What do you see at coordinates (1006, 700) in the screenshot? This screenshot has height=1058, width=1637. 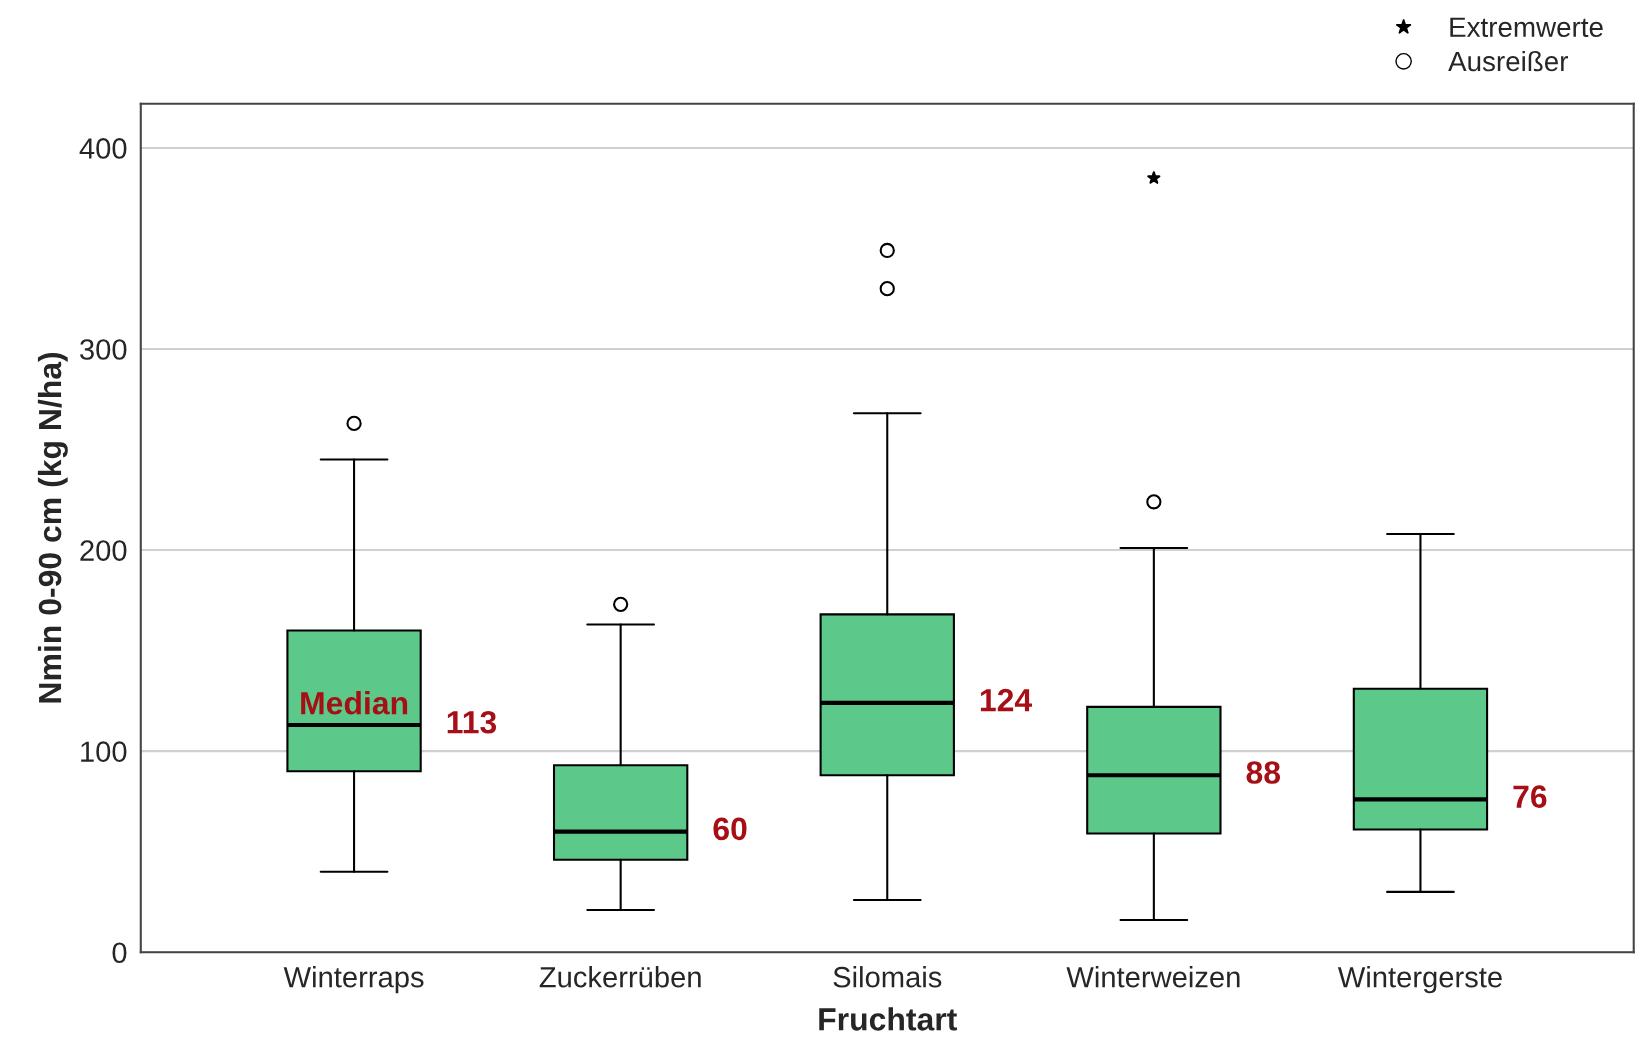 I see `annotation: 124` at bounding box center [1006, 700].